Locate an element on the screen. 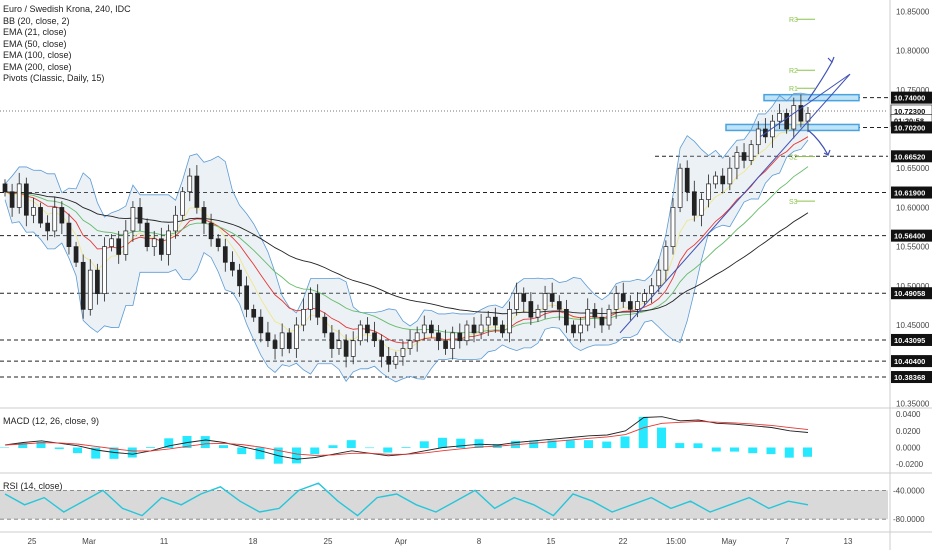 This screenshot has height=550, width=932. rsi-tick-label: -80.0000 is located at coordinates (909, 519).